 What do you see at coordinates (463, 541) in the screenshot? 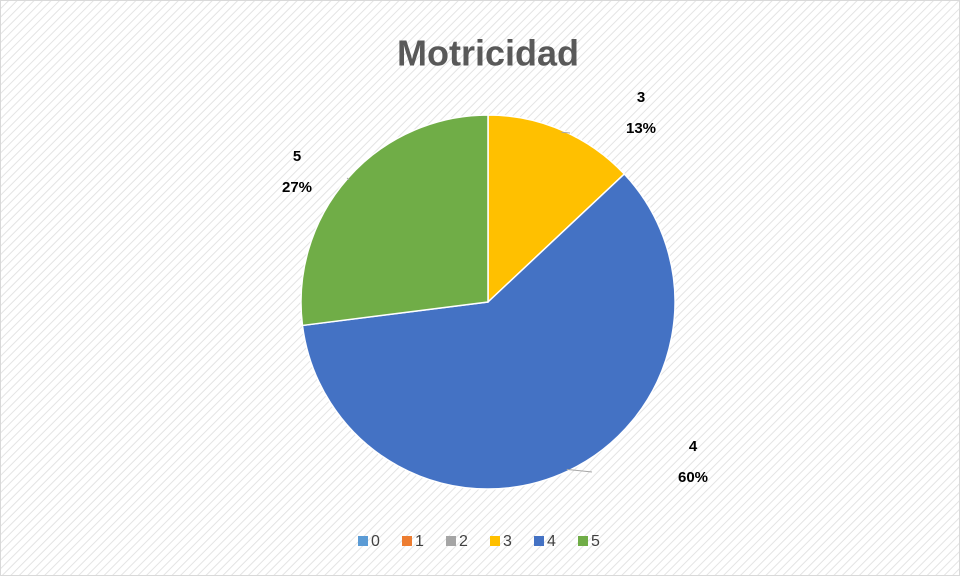
I see `legend-label: 2` at bounding box center [463, 541].